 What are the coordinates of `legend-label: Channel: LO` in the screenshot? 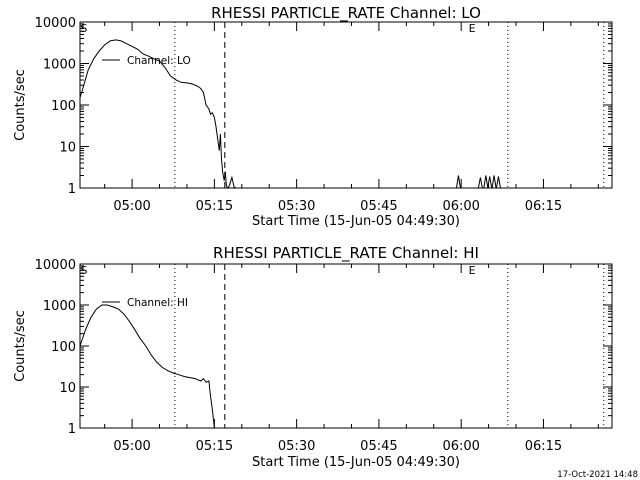 It's located at (159, 61).